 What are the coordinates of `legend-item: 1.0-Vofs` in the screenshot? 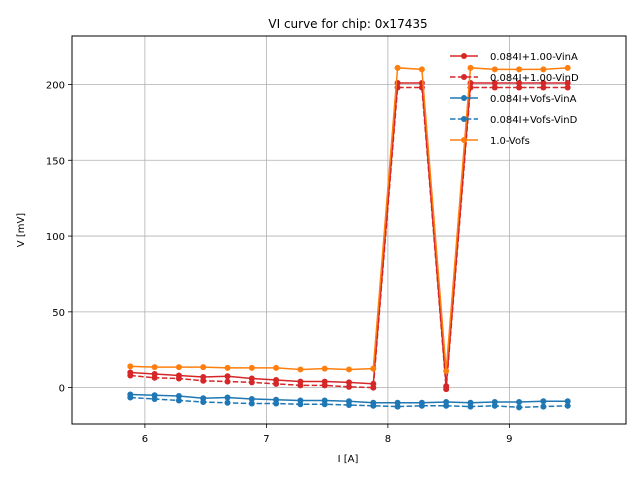 It's located at (490, 141).